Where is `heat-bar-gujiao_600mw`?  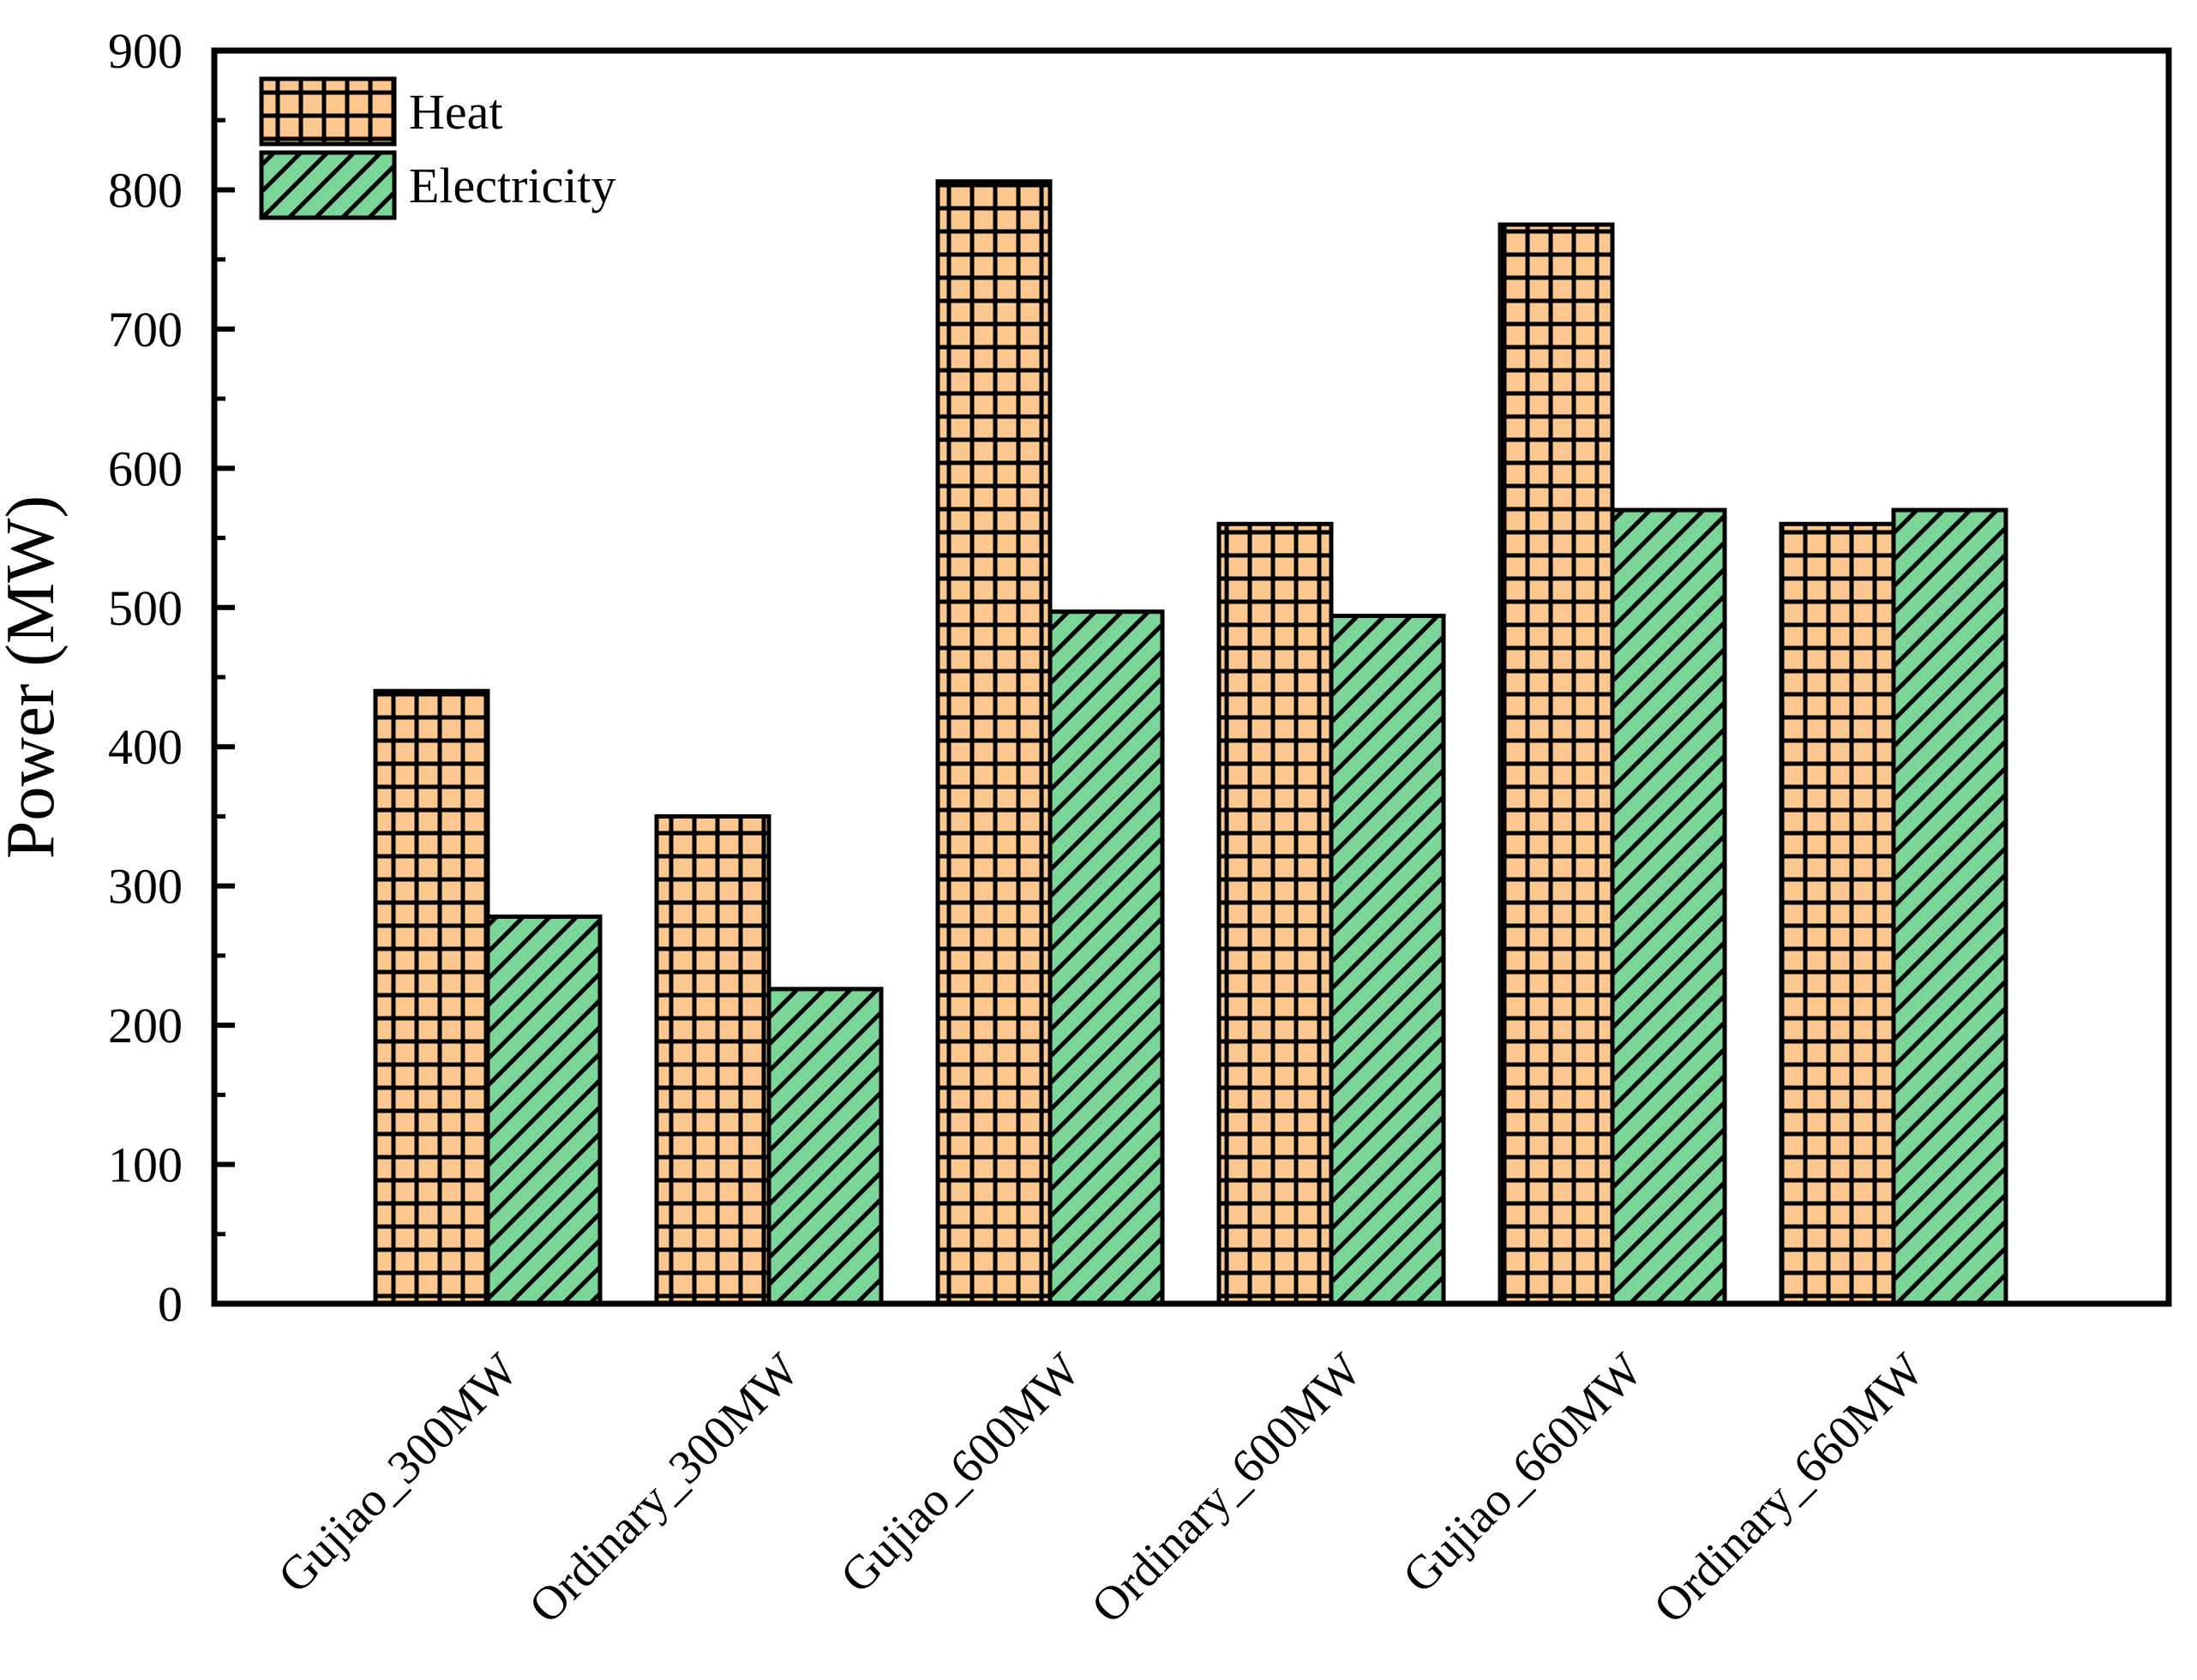 heat-bar-gujiao_600mw is located at coordinates (994, 742).